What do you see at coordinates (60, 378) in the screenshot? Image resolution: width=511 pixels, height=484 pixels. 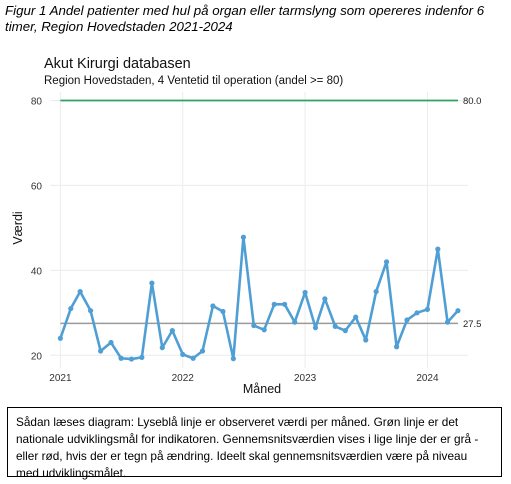 I see `x-tick-label: 2021` at bounding box center [60, 378].